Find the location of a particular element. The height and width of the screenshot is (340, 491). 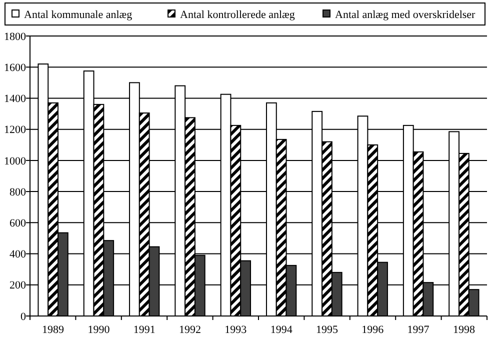

x-tick-label: 1997 is located at coordinates (418, 330).